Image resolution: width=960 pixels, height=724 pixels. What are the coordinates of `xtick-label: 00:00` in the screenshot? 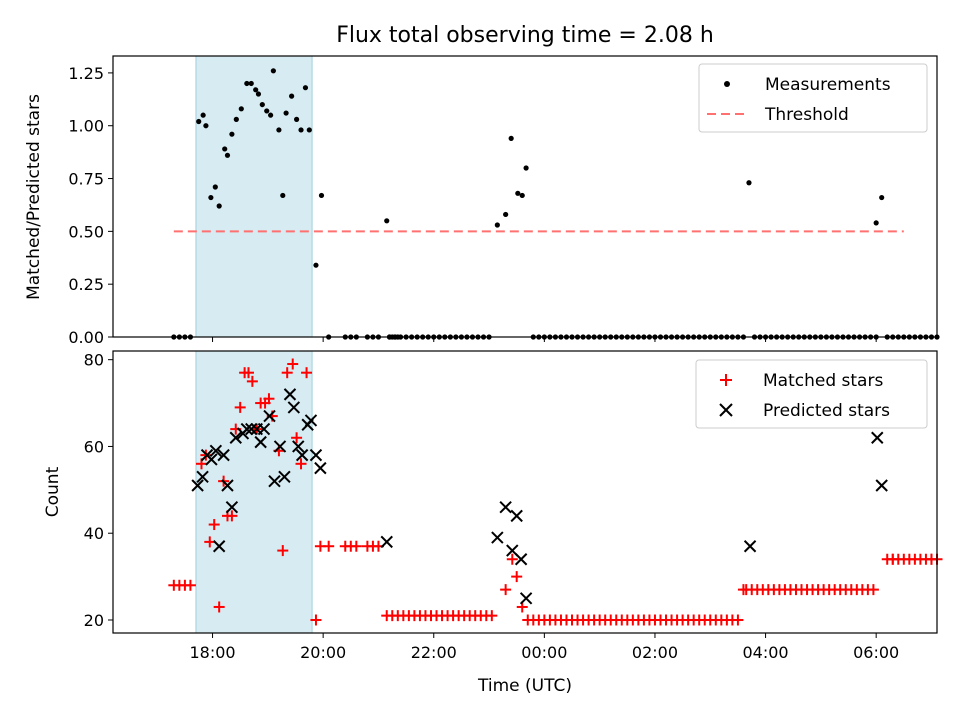 It's located at (544, 652).